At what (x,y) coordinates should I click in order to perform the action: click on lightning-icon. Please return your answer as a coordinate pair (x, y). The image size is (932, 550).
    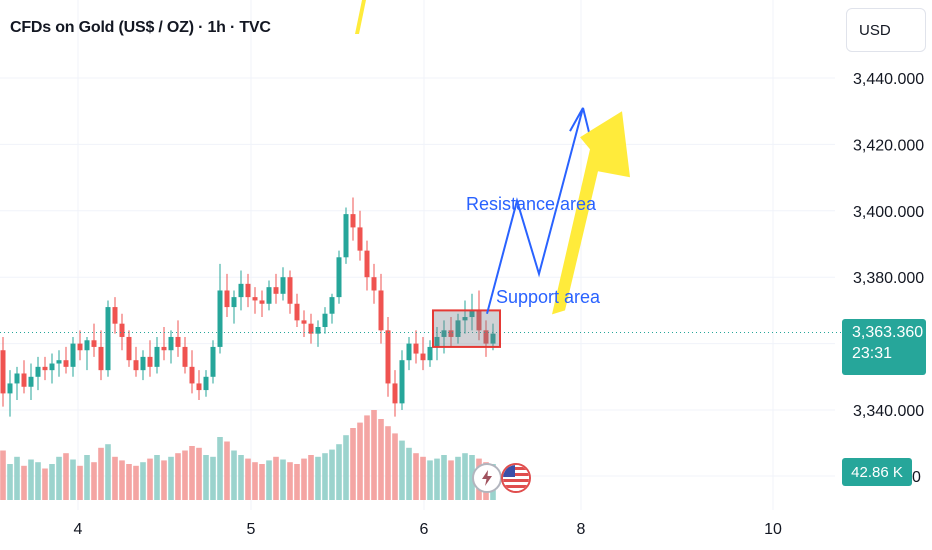
    Looking at the image, I should click on (487, 478).